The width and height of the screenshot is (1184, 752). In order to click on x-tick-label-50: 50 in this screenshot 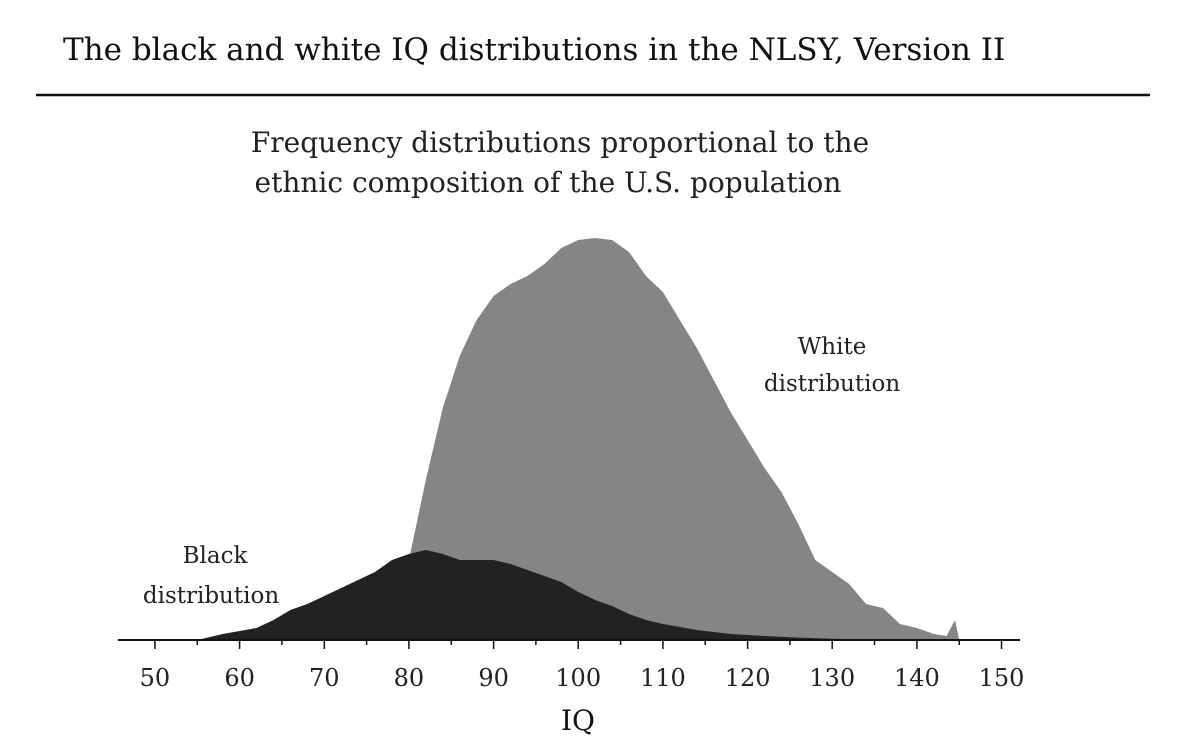, I will do `click(155, 678)`.